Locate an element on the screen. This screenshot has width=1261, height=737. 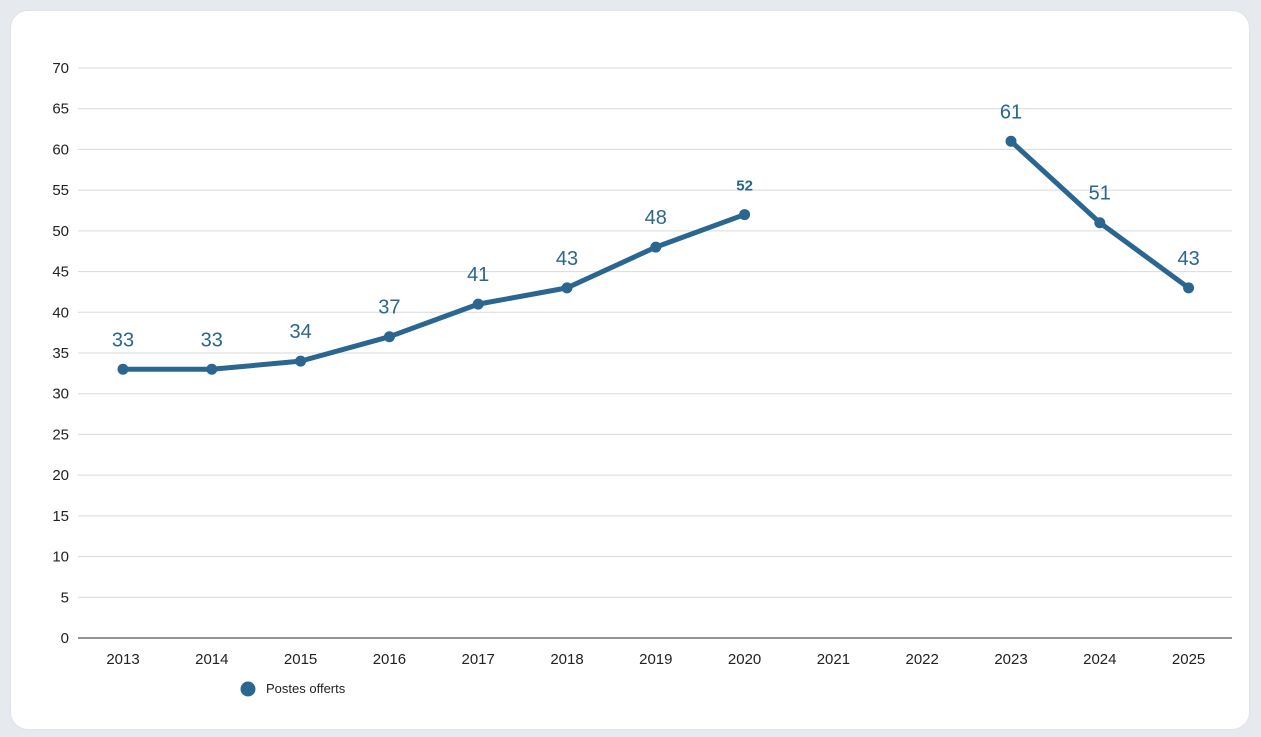
x-tick-label: 2023 is located at coordinates (1010, 659).